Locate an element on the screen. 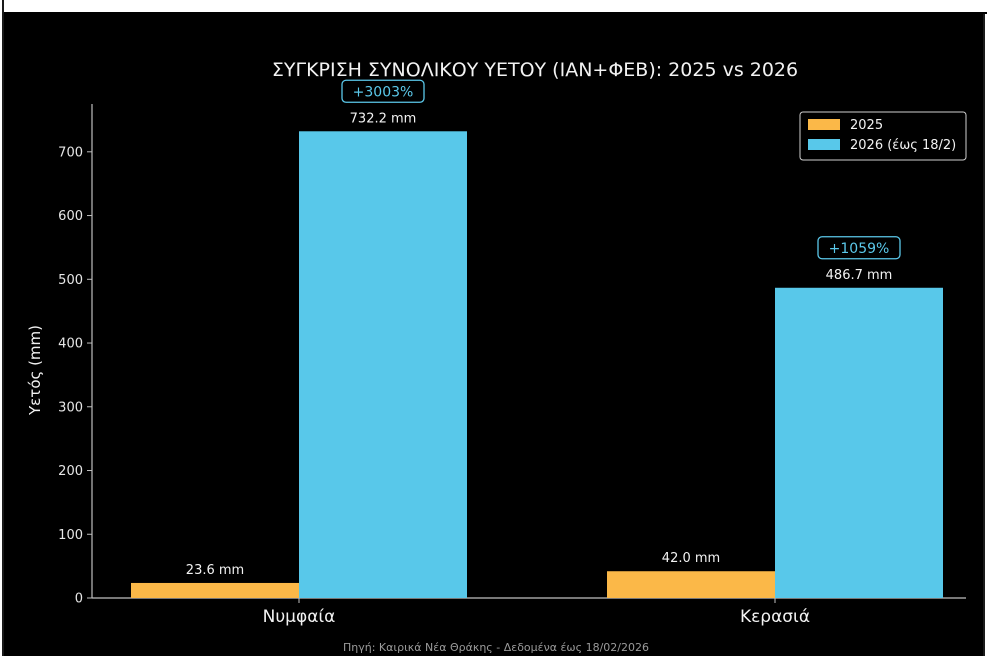  top-strip is located at coordinates (495, 7).